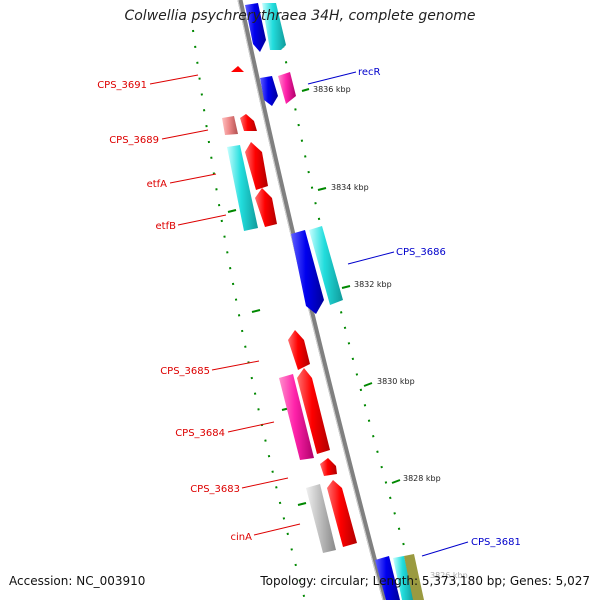  I want to click on gene-arrow-cps3684-red, so click(313, 411).